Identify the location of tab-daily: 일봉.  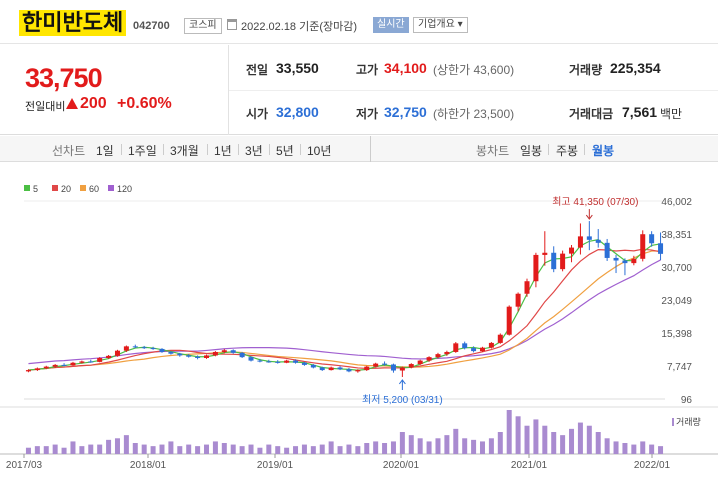
(531, 151).